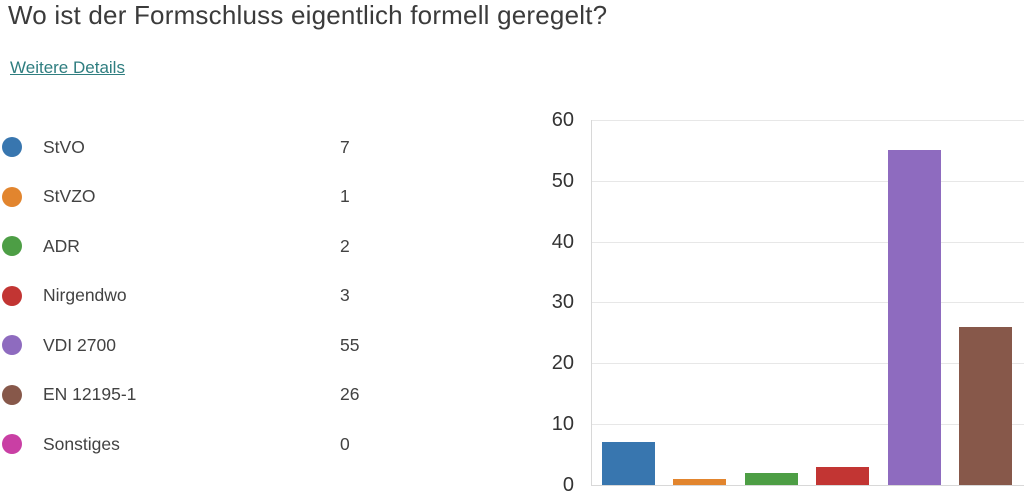 This screenshot has height=497, width=1024. Describe the element at coordinates (210, 296) in the screenshot. I see `legend-item: Nirgendwo 3` at that location.